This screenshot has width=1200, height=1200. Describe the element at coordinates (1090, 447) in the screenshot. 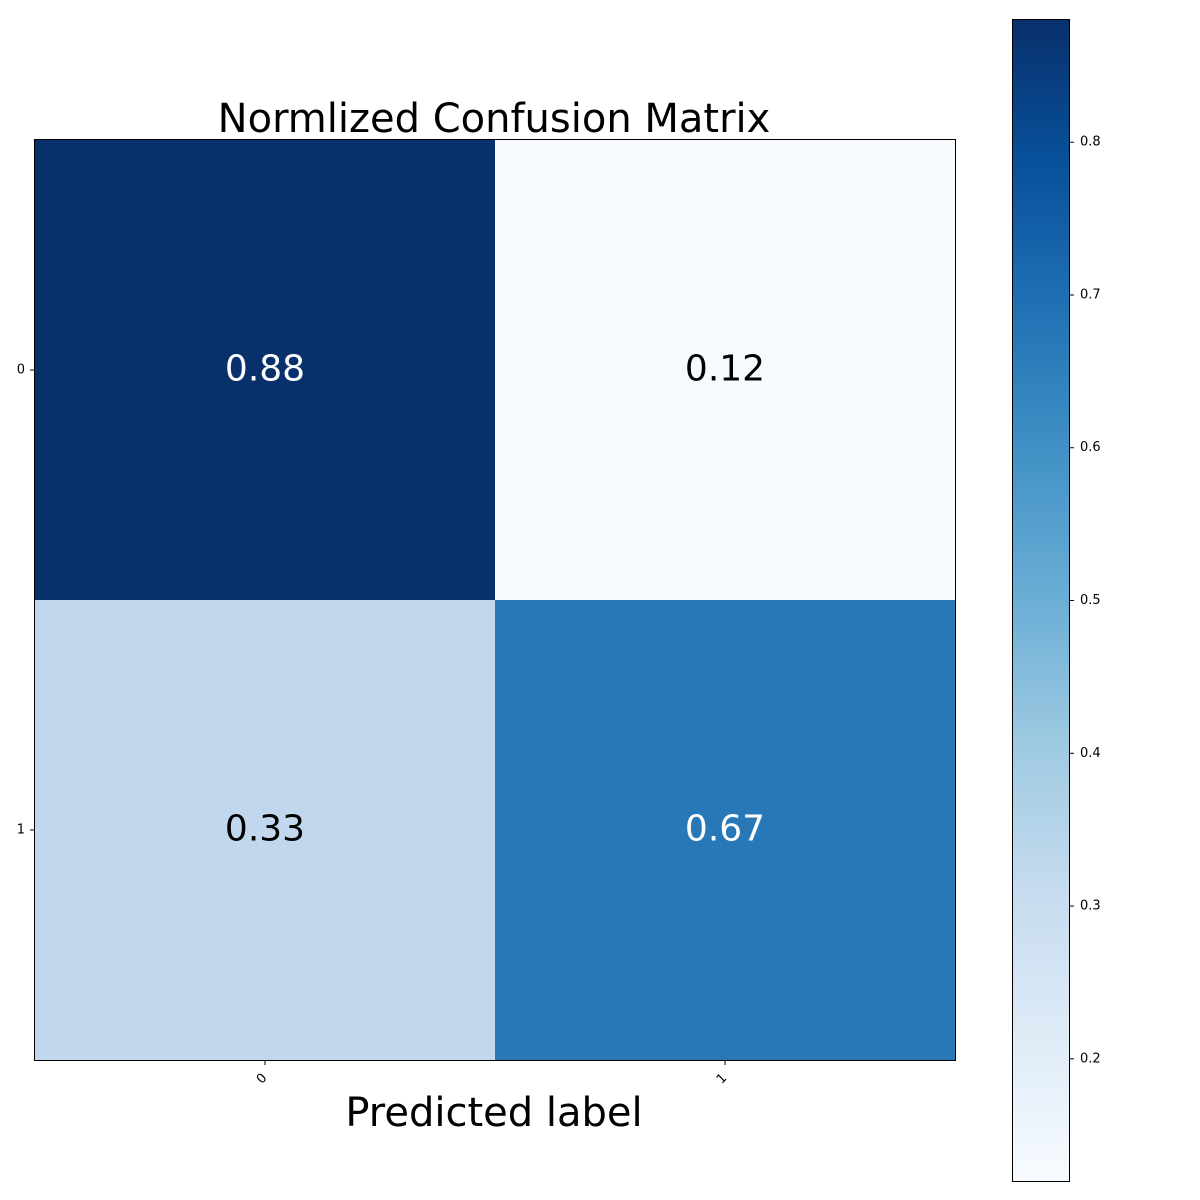

I see `colorbar-tick-label: 0.6` at that location.